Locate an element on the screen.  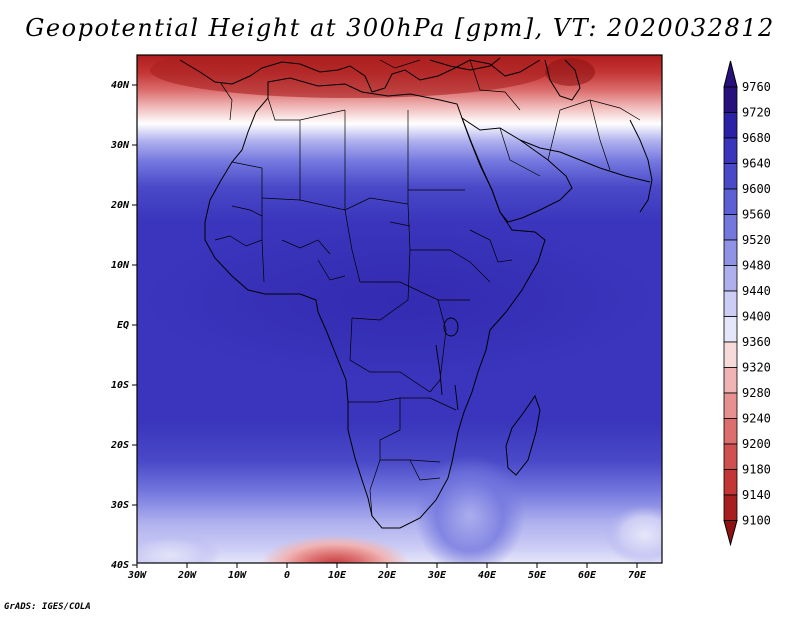
colorbar-label: 9100 is located at coordinates (756, 521).